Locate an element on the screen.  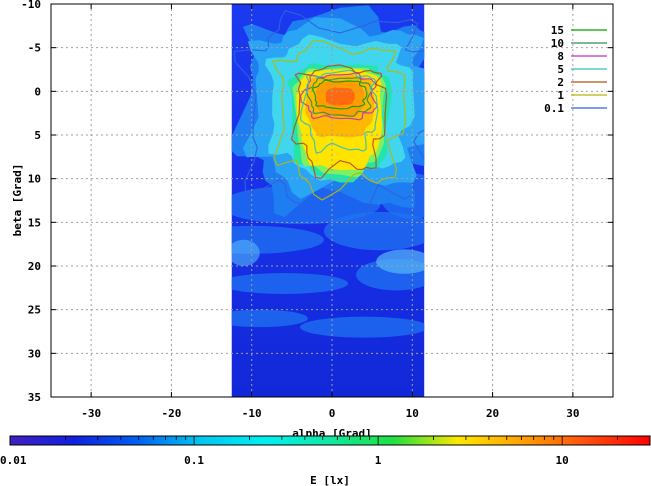
x-tick-label: -20 is located at coordinates (171, 413).